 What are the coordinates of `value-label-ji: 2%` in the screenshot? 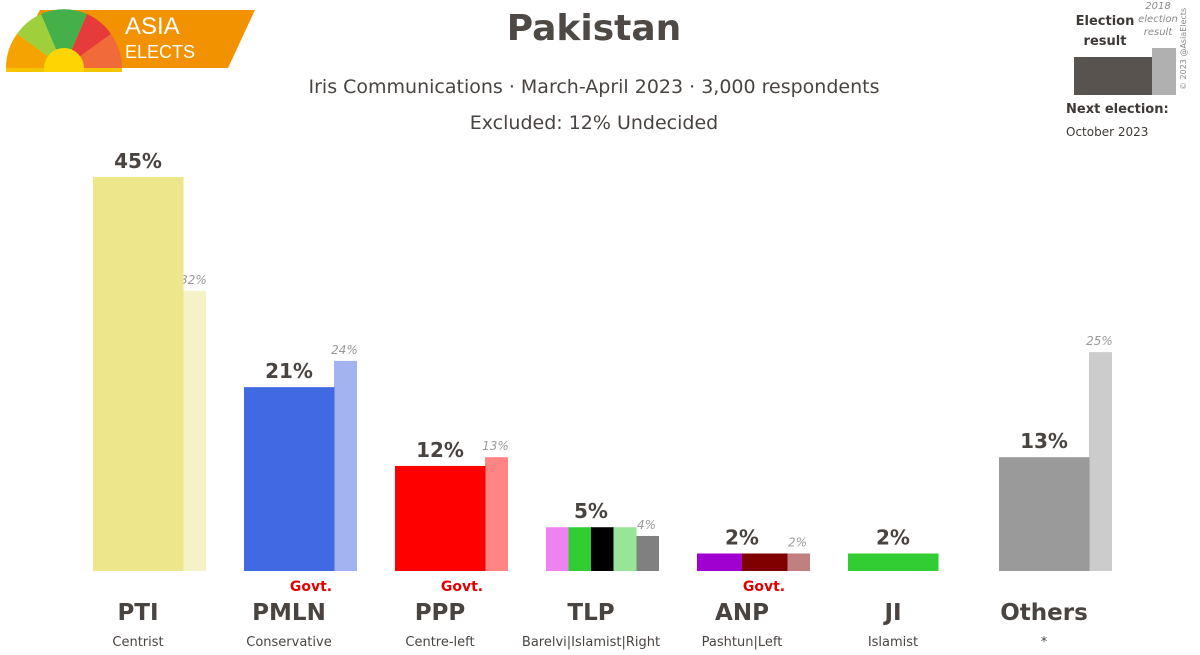 It's located at (893, 537).